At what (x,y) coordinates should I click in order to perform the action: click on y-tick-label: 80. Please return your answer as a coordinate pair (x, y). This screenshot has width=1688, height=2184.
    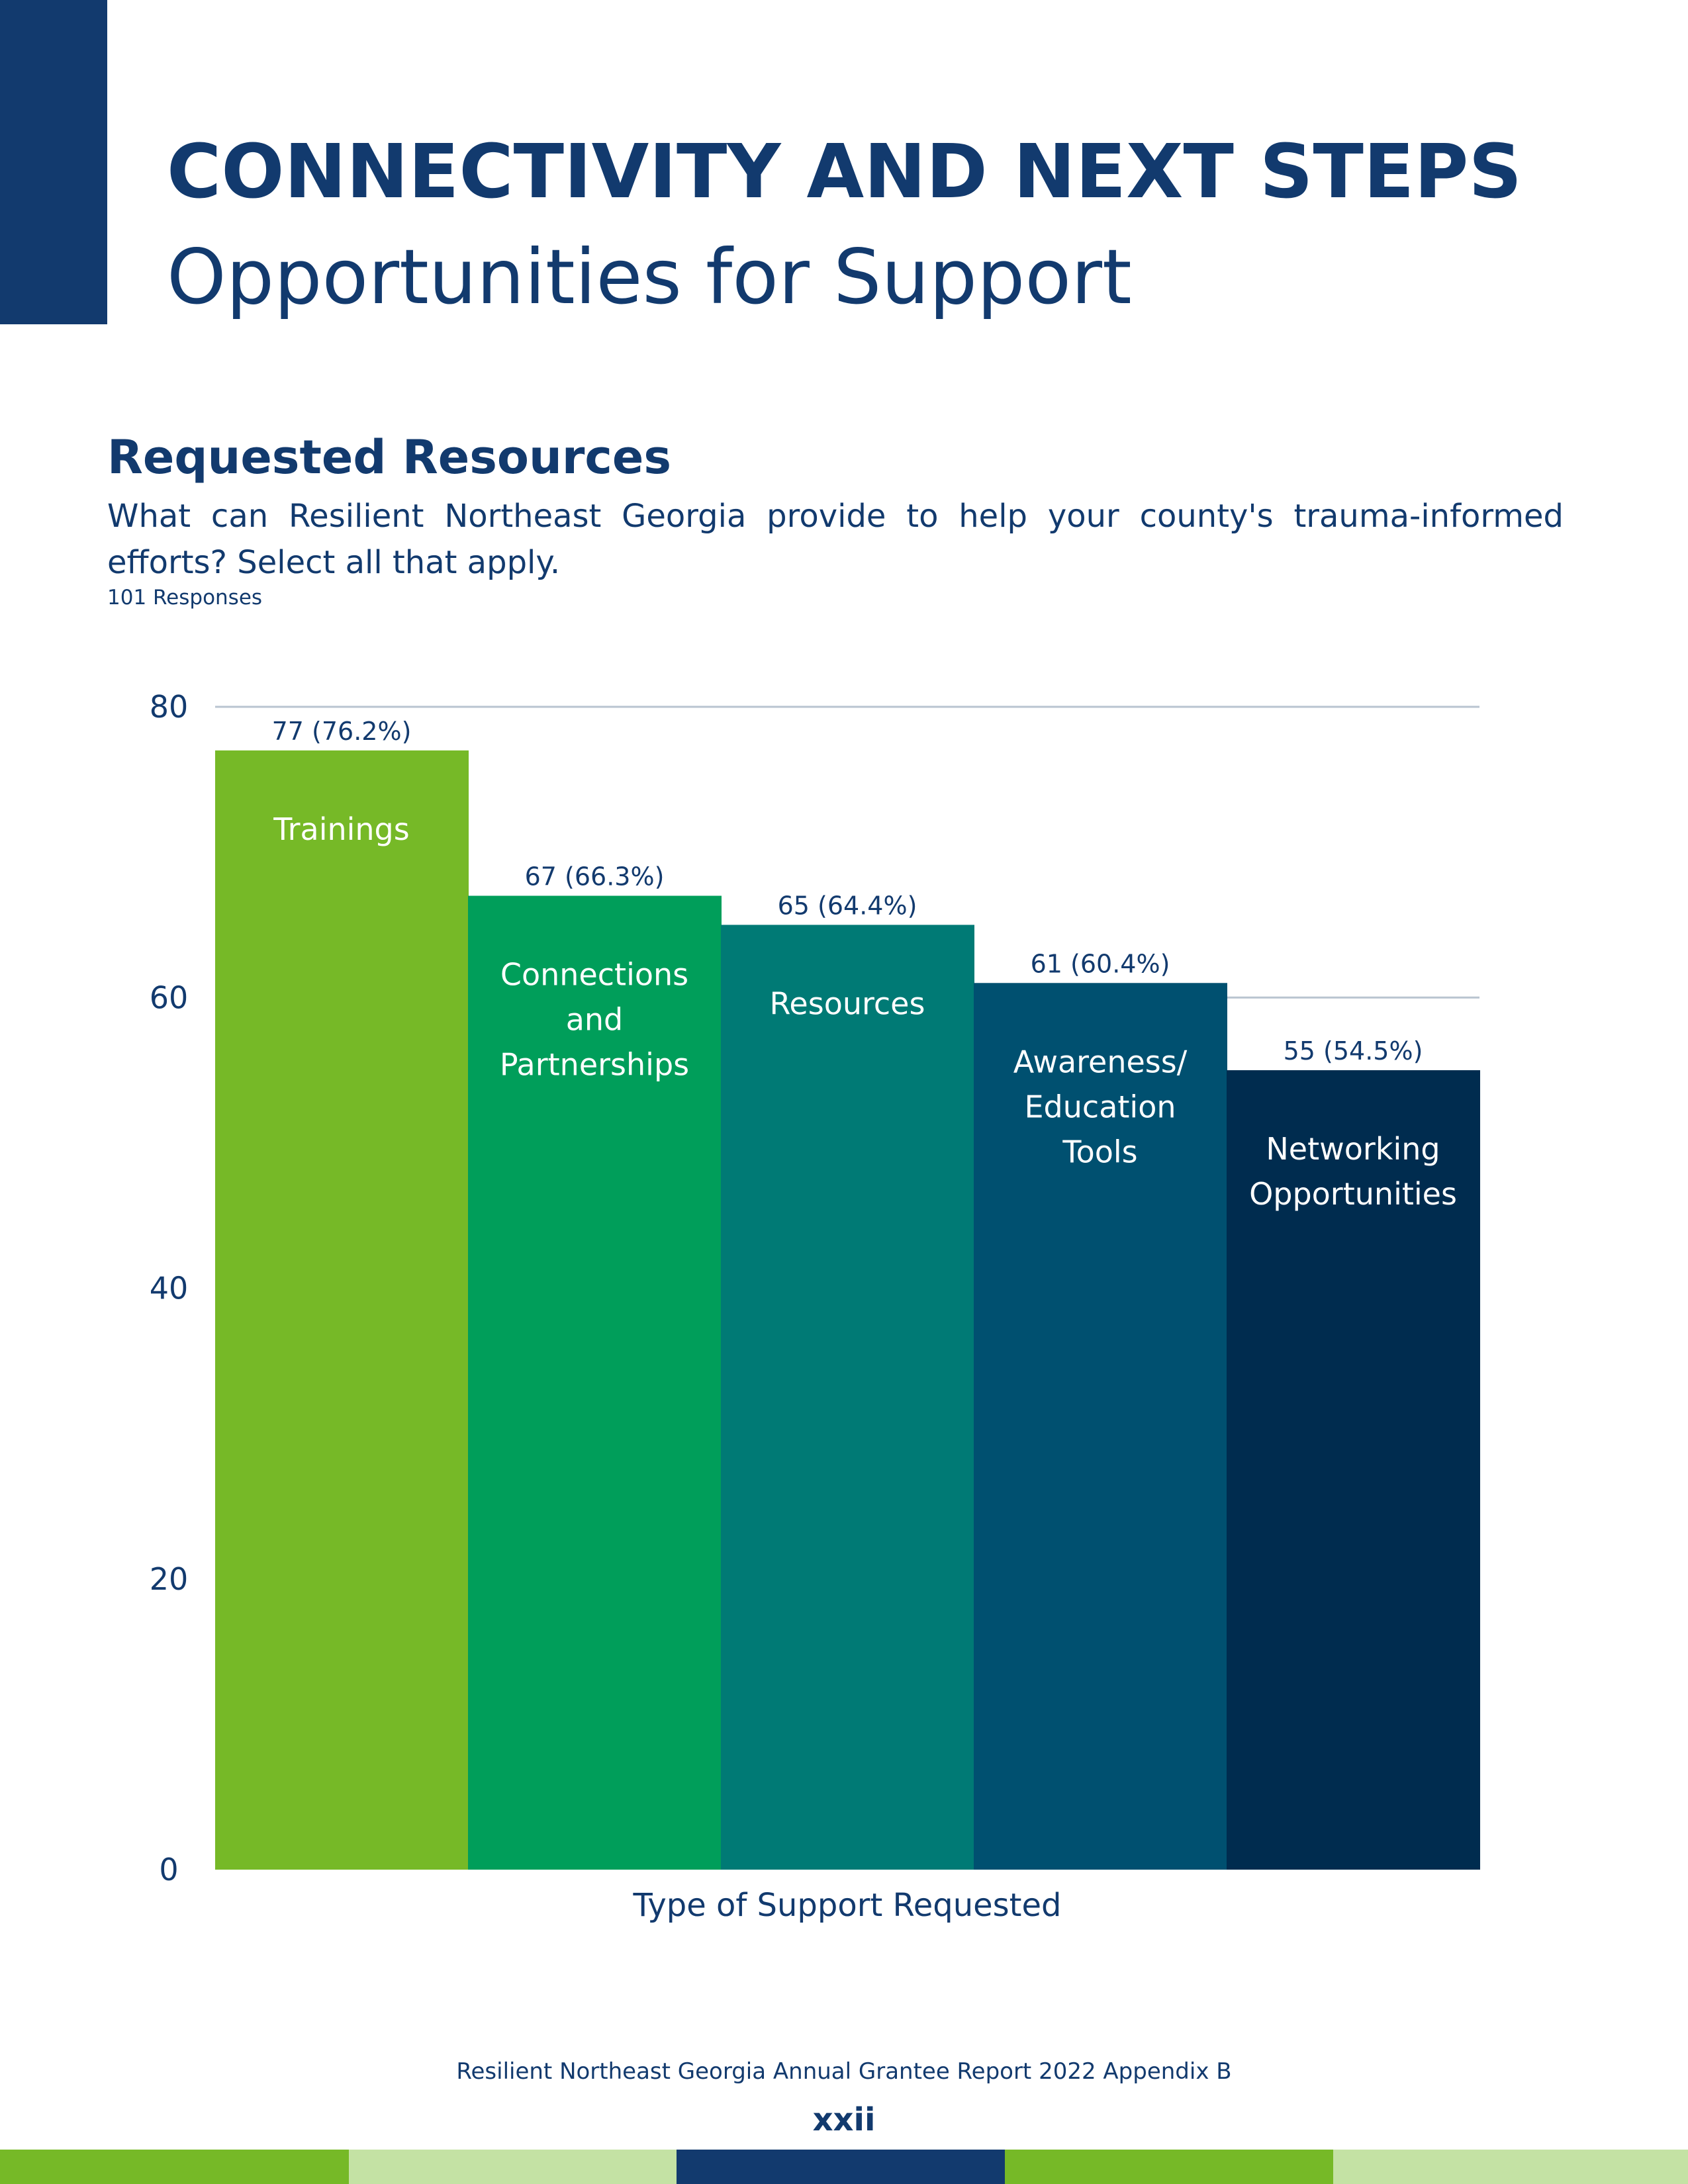
    Looking at the image, I should click on (169, 707).